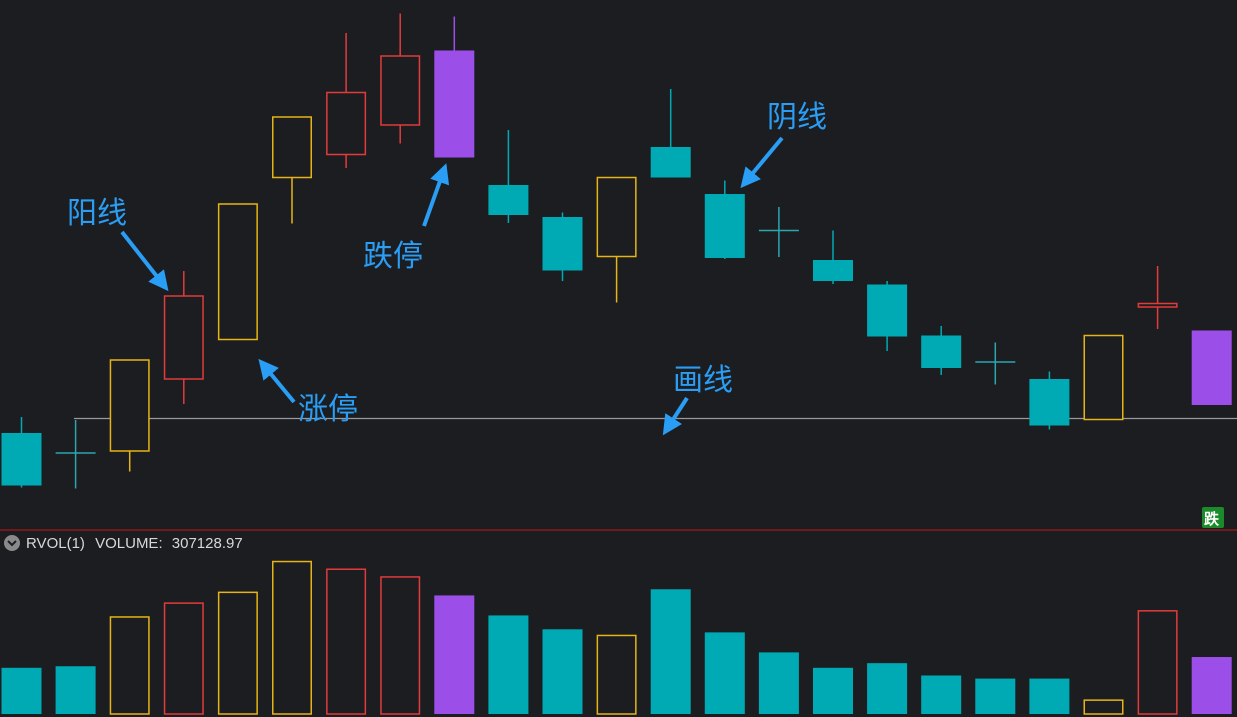 This screenshot has height=717, width=1237. I want to click on annotation-yang: 阳线, so click(97, 213).